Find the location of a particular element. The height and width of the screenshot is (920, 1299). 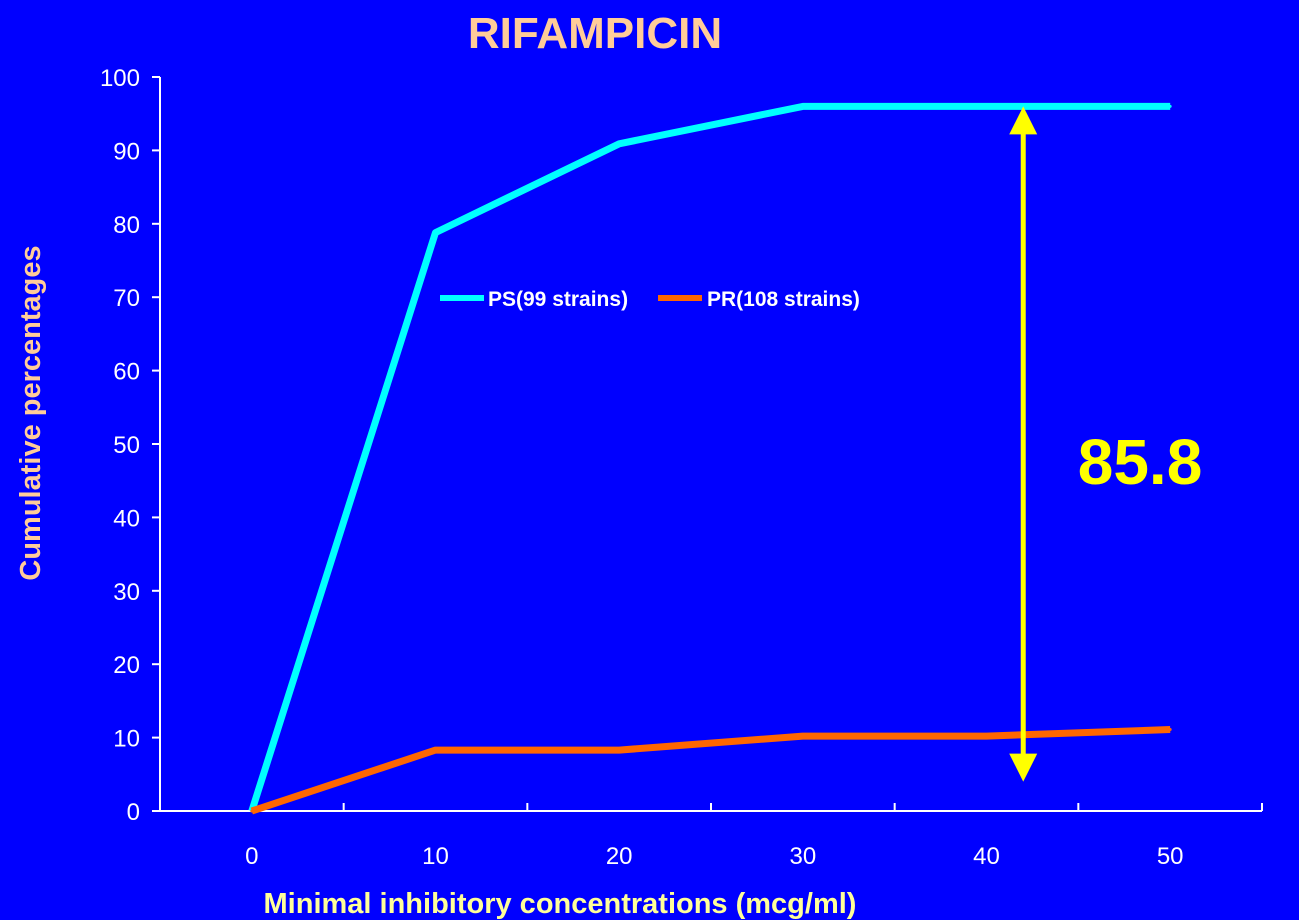

legend: PS(99 strains) PR(108 strains) is located at coordinates (650, 299).